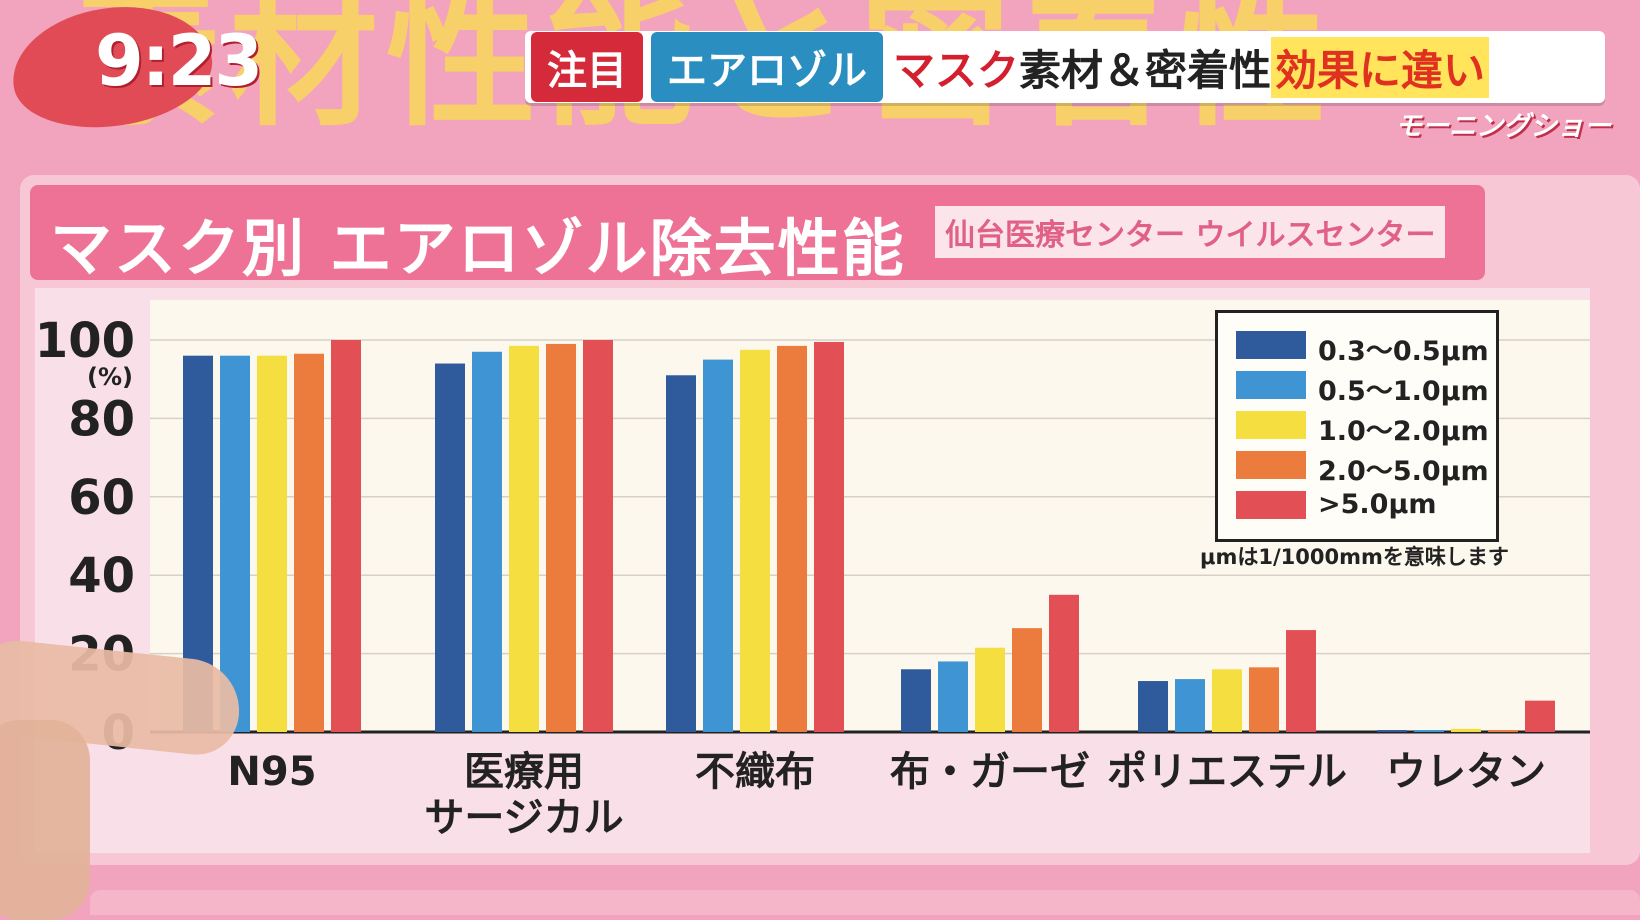 This screenshot has width=1640, height=920. I want to click on y-tick-label: 80, so click(101, 419).